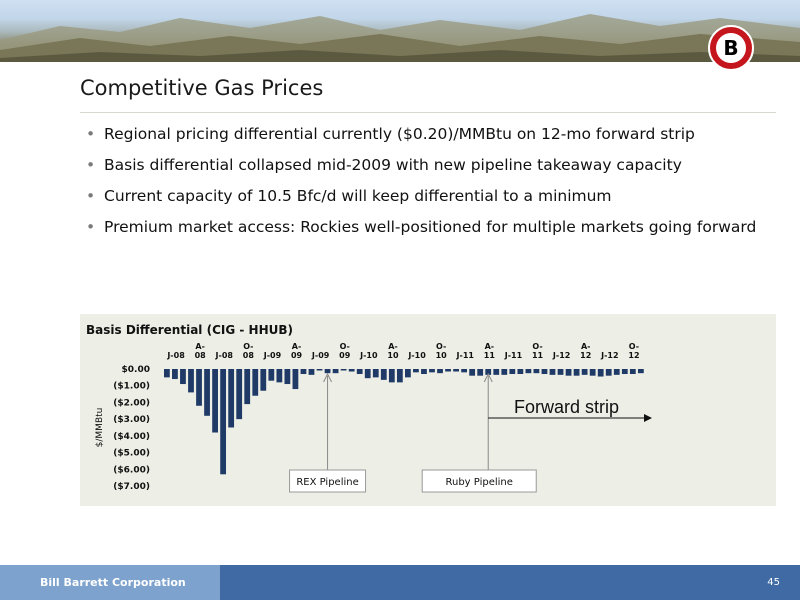 The image size is (800, 600). What do you see at coordinates (731, 48) in the screenshot?
I see `logo-letter: B` at bounding box center [731, 48].